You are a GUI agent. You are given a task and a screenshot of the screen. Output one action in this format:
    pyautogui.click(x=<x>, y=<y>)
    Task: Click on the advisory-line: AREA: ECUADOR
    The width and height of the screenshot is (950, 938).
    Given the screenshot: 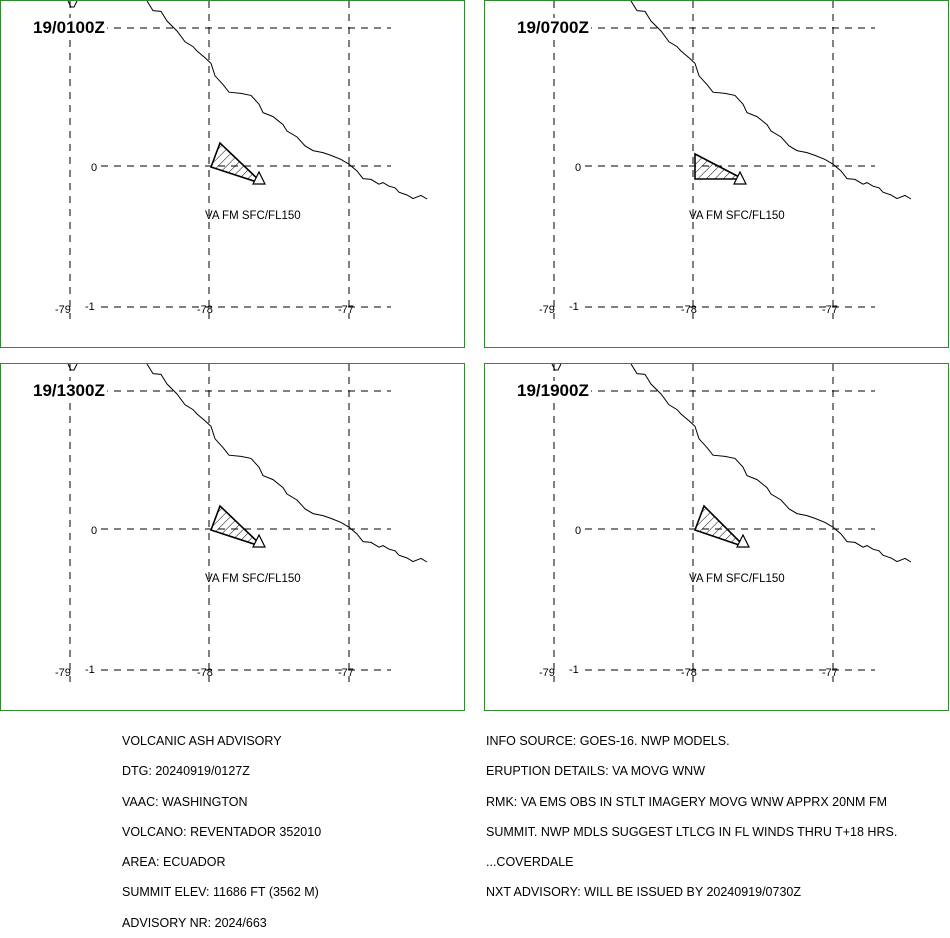 What is the action you would take?
    pyautogui.click(x=174, y=862)
    